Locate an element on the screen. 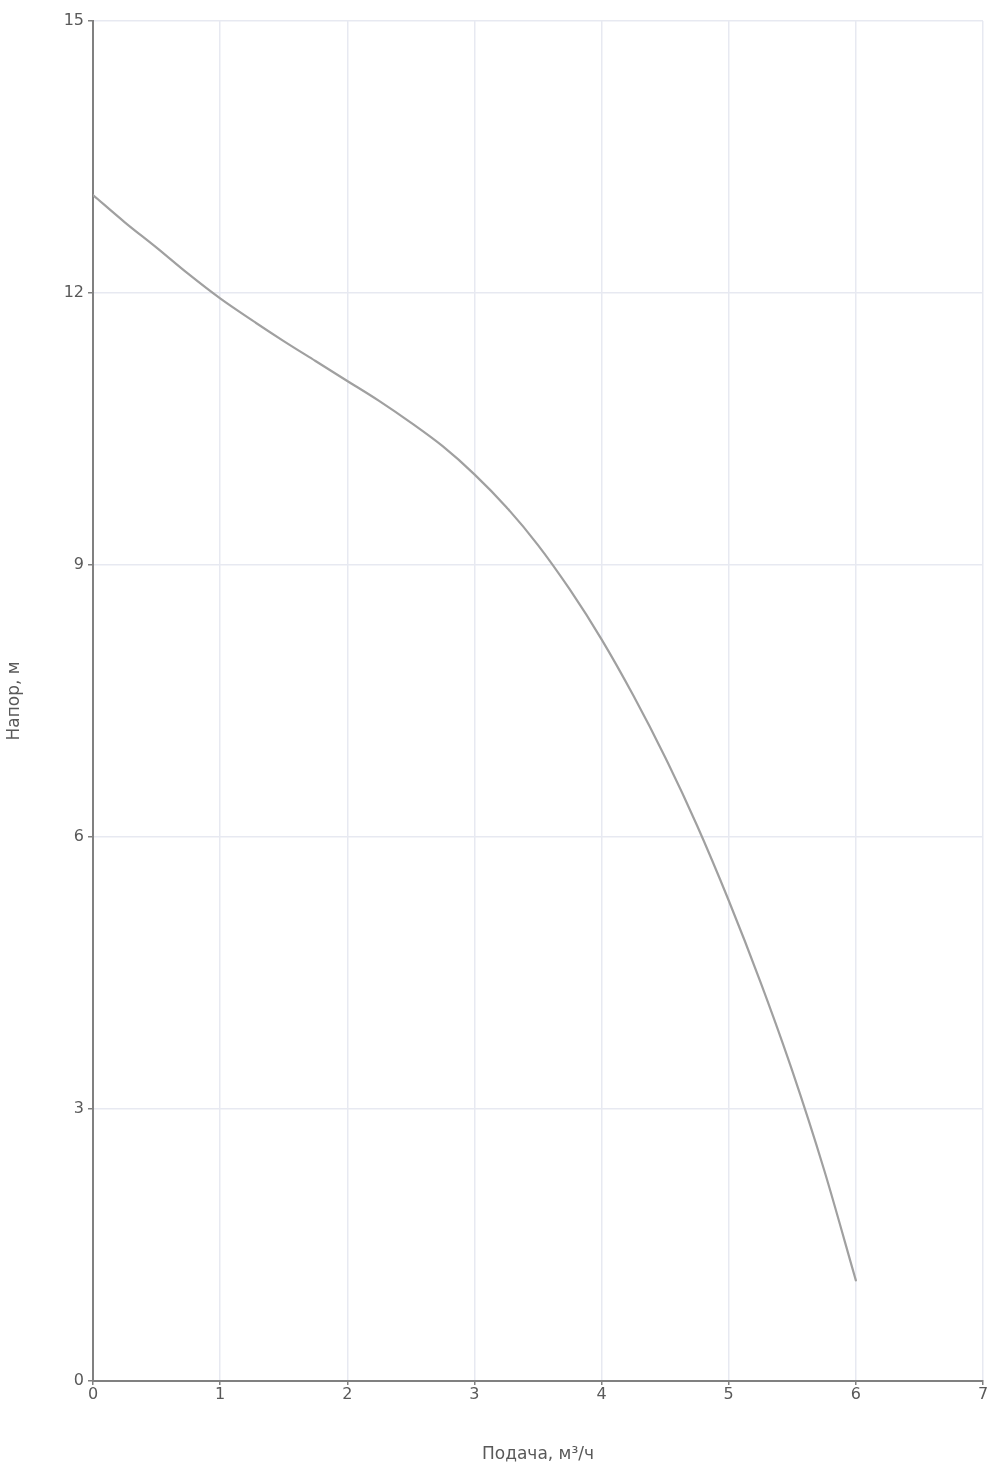 Image resolution: width=1000 pixels, height=1469 pixels. y-tick-label: 9 is located at coordinates (78, 564).